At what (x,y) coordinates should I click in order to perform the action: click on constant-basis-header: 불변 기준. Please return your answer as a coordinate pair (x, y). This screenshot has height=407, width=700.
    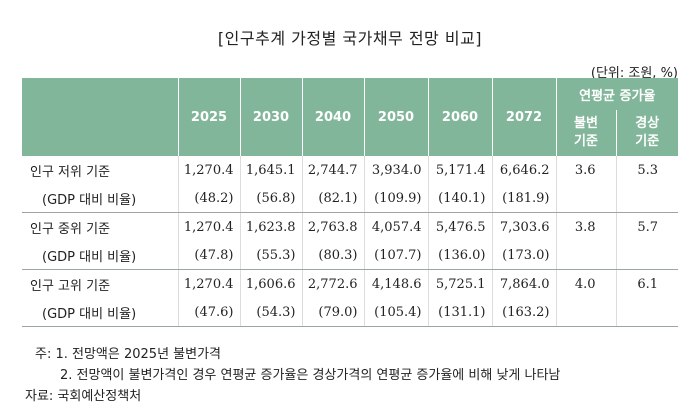
    Looking at the image, I should click on (586, 133).